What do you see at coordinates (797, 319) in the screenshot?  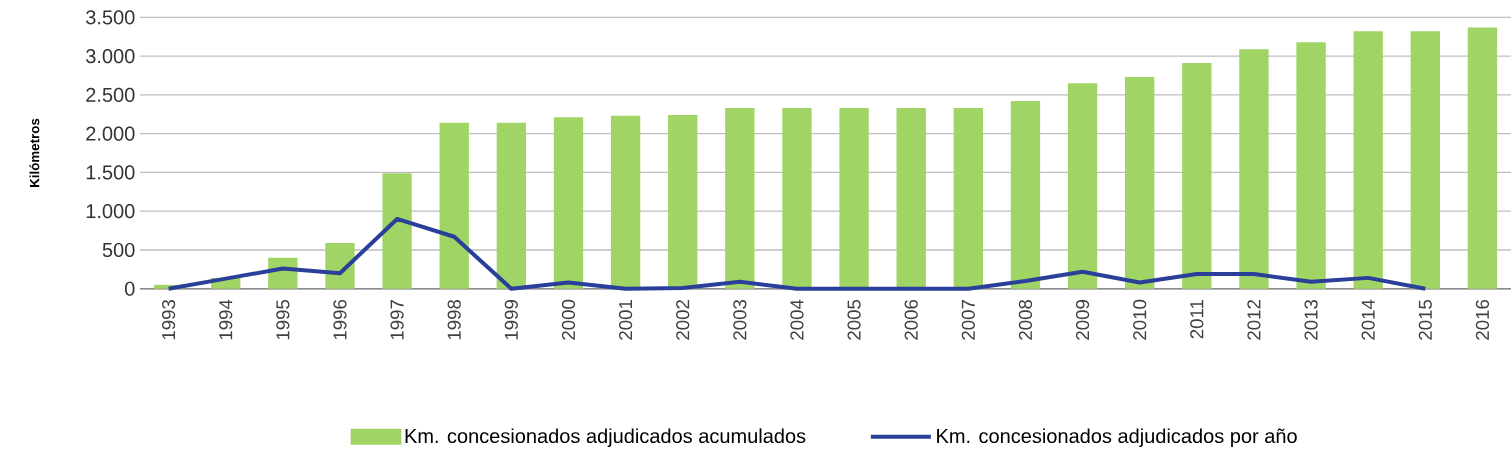 I see `x-tick-label: 2004` at bounding box center [797, 319].